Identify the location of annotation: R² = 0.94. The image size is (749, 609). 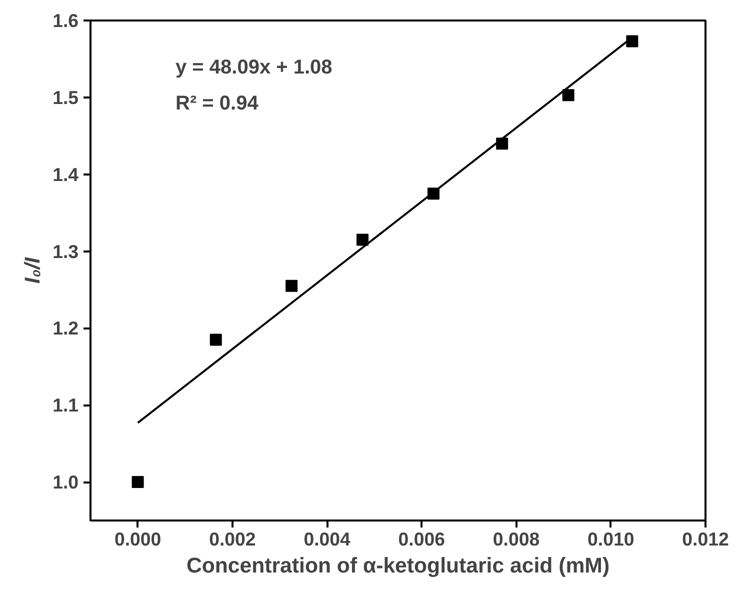
(218, 103).